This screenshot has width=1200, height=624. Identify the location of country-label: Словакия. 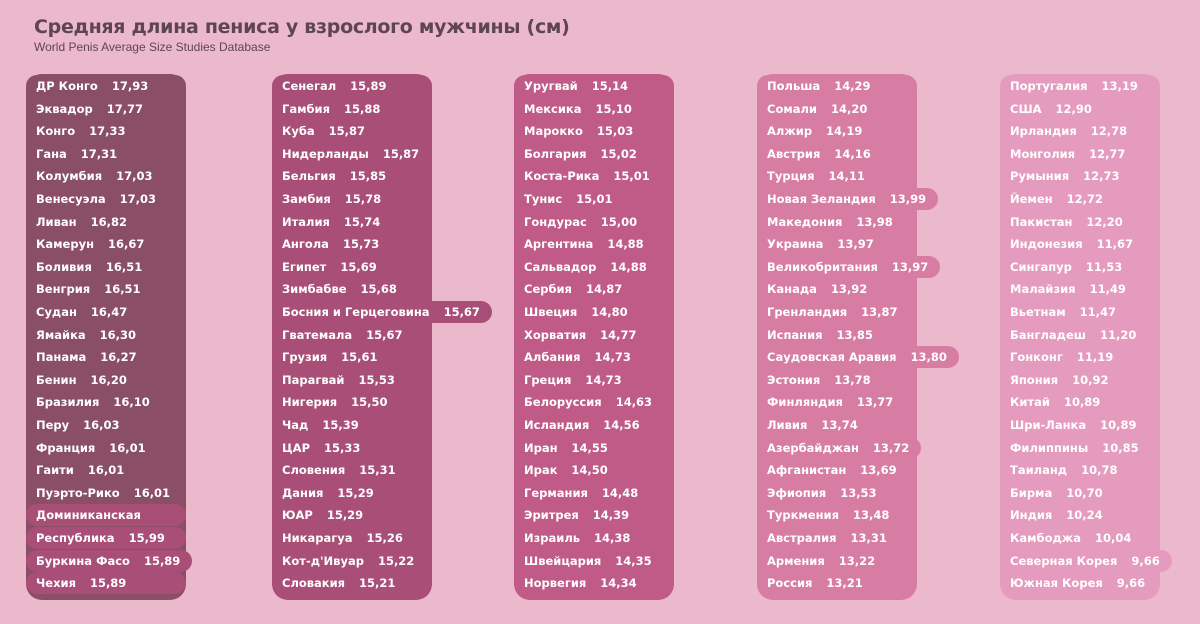
(314, 583).